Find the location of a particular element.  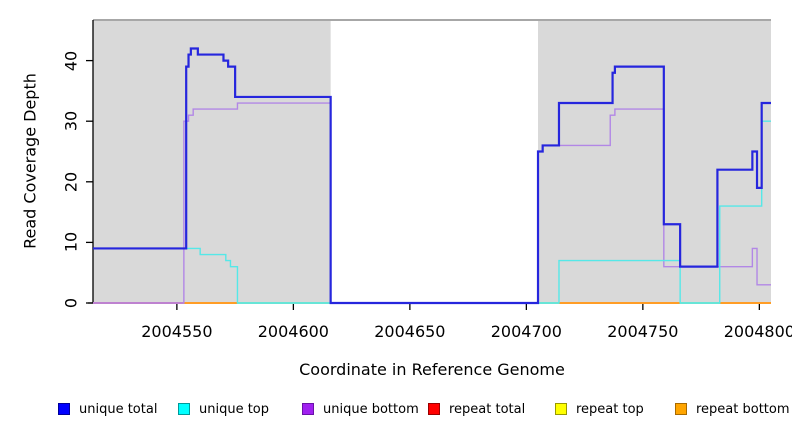

y-tick-label: 40 is located at coordinates (71, 60).